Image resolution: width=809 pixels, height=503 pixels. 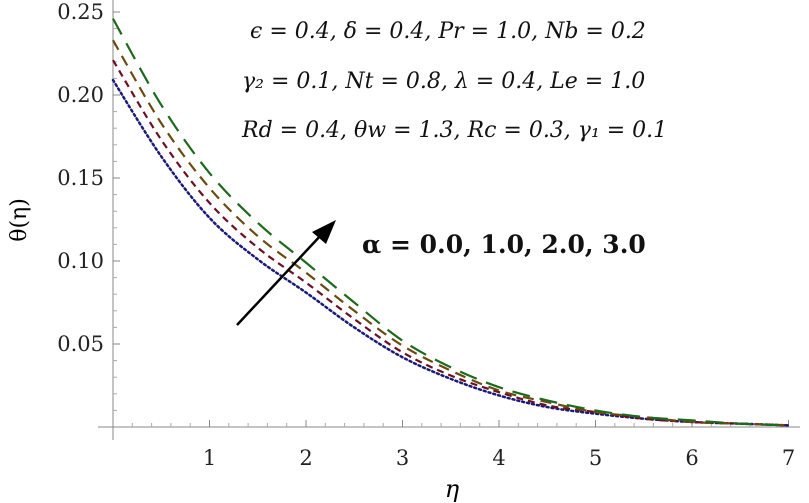 I want to click on x-axis-label: η, so click(x=452, y=489).